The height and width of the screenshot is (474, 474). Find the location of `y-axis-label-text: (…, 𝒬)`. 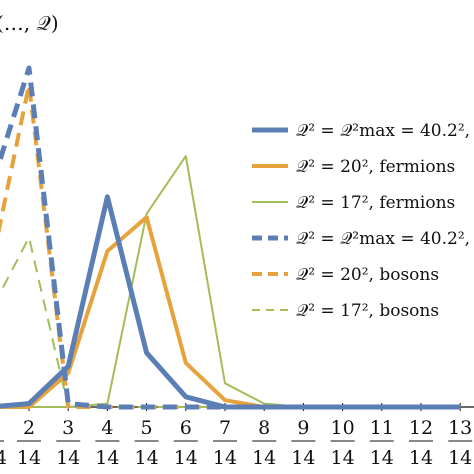

y-axis-label-text: (…, 𝒬) is located at coordinates (29, 23).